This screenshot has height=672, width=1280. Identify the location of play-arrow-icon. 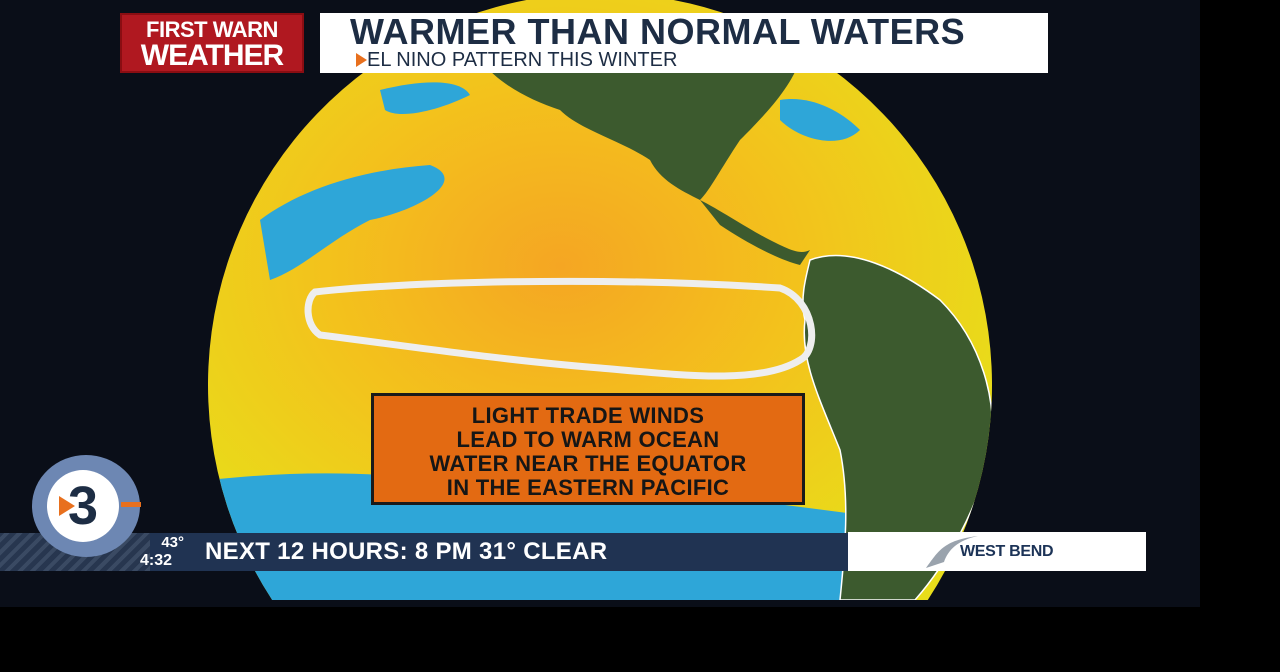
(361, 60).